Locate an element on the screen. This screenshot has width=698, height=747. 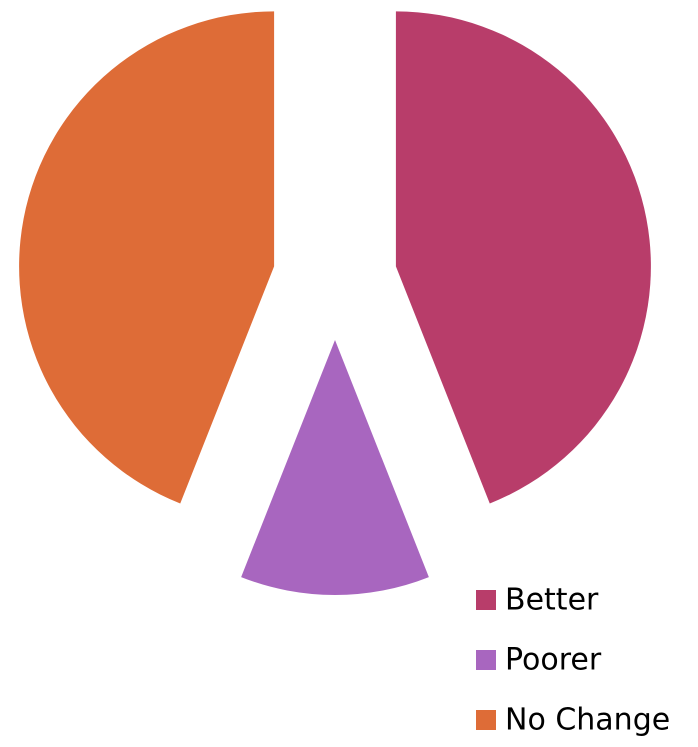
legend-label: Poorer is located at coordinates (553, 660).